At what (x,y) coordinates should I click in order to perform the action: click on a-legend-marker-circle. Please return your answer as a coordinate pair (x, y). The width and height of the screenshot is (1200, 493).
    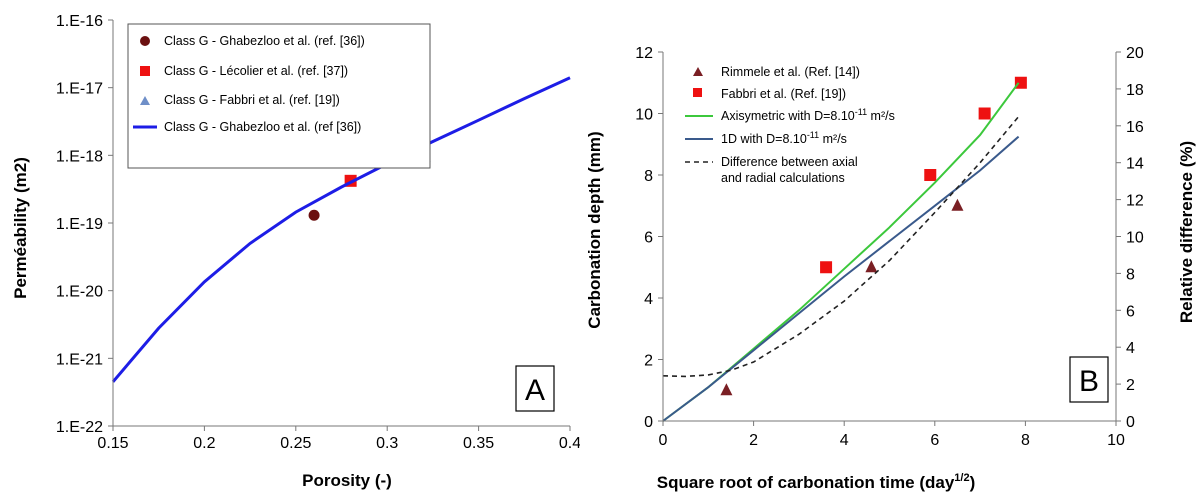
    Looking at the image, I should click on (145, 41).